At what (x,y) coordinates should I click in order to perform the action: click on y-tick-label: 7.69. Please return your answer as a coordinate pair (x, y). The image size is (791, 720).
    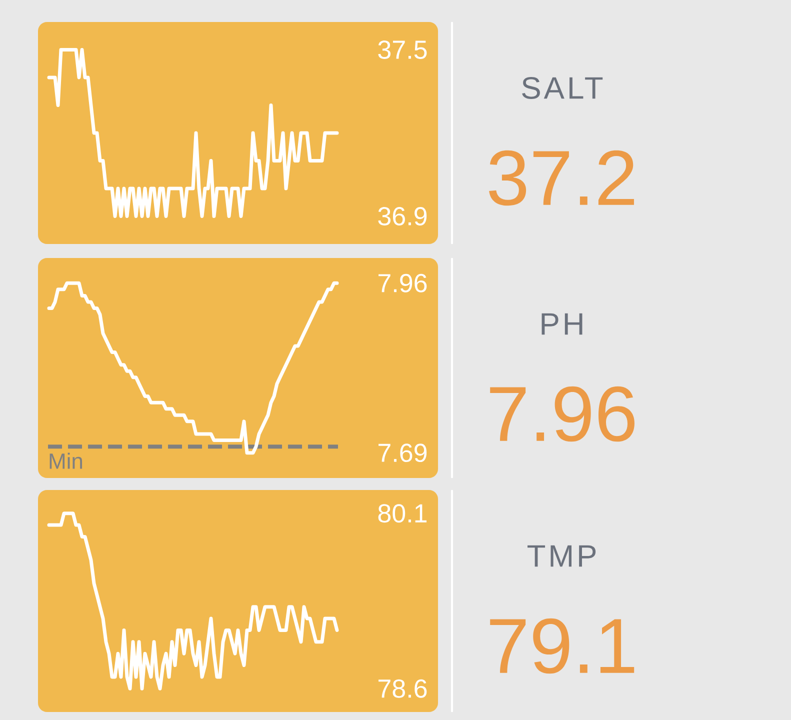
    Looking at the image, I should click on (402, 453).